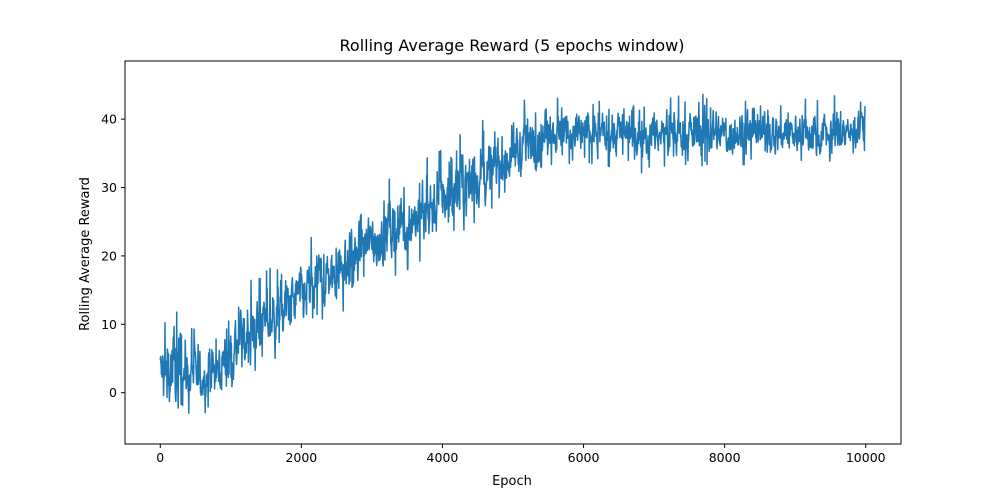 The height and width of the screenshot is (500, 1000). I want to click on y-tick-label: 20, so click(109, 255).